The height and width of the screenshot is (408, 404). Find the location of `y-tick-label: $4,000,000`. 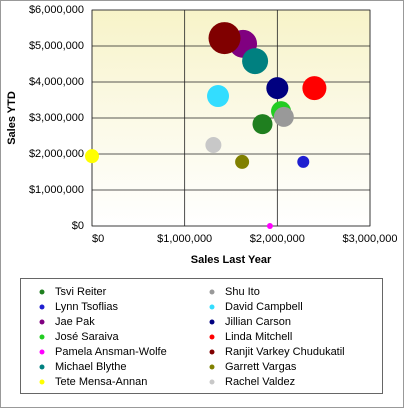

y-tick-label: $4,000,000 is located at coordinates (56, 82).